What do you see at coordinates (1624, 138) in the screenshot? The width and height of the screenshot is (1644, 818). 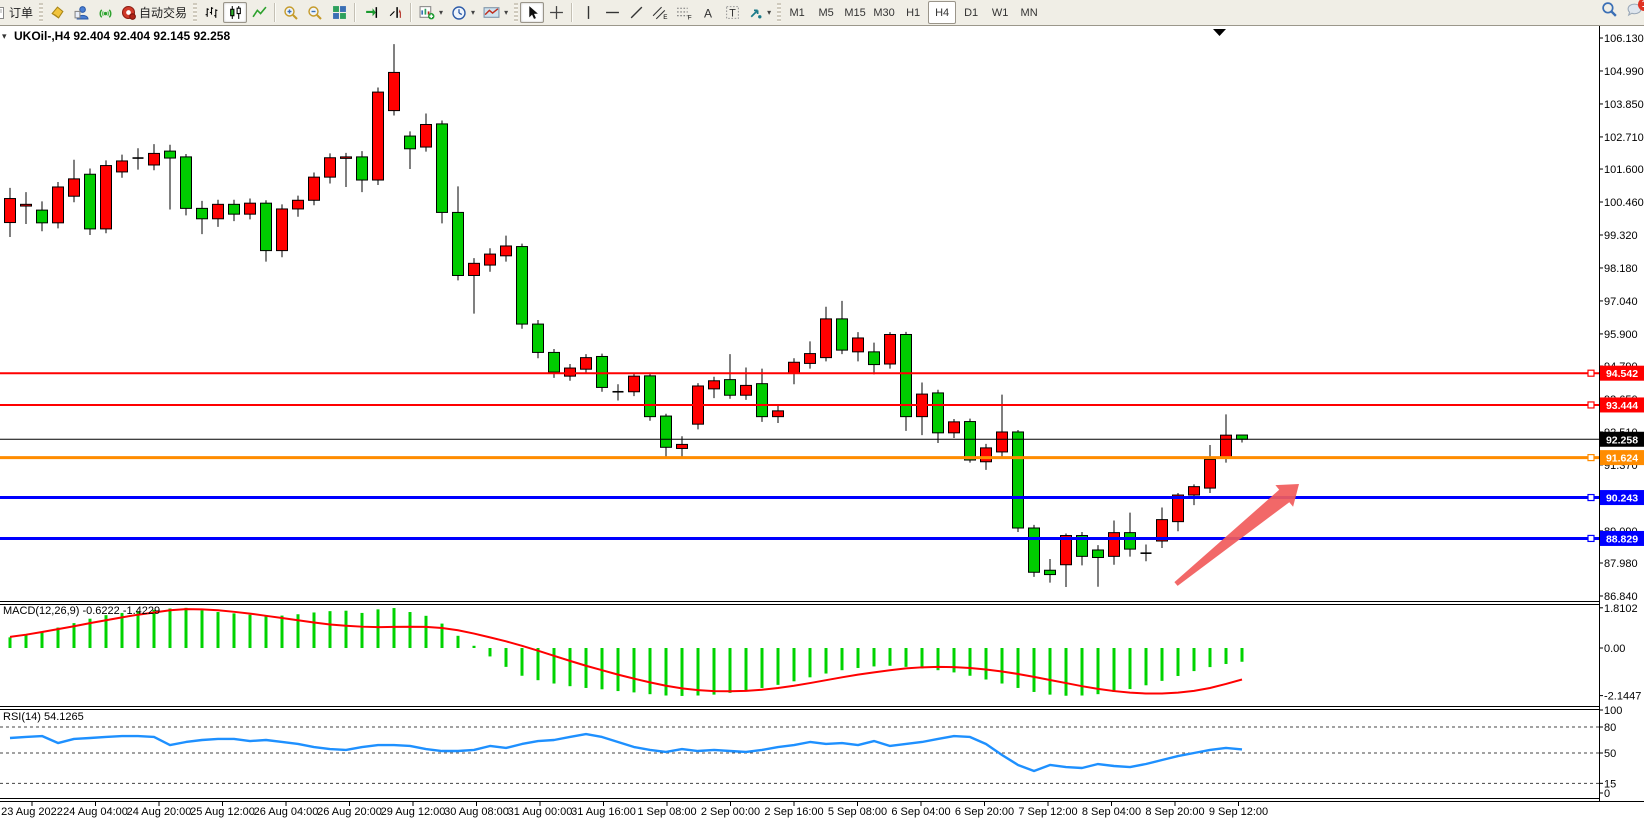 I see `svg-text: 102.710` at bounding box center [1624, 138].